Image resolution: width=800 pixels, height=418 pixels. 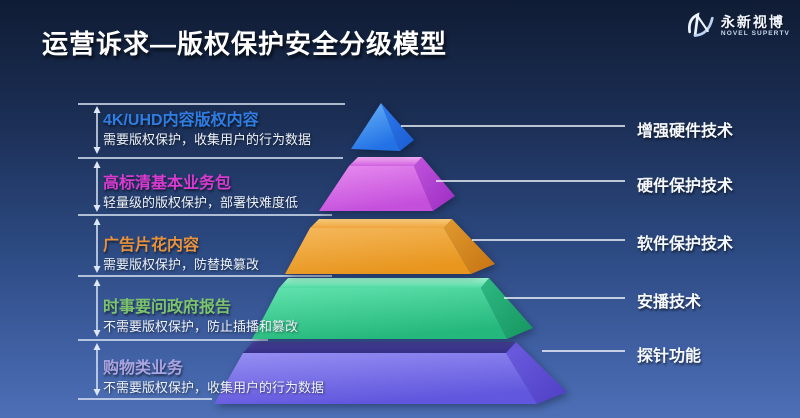 I want to click on left-section-1: 4K/UHD内容版权内容 需要版权保护，收集用户的行为数据, so click(x=207, y=129).